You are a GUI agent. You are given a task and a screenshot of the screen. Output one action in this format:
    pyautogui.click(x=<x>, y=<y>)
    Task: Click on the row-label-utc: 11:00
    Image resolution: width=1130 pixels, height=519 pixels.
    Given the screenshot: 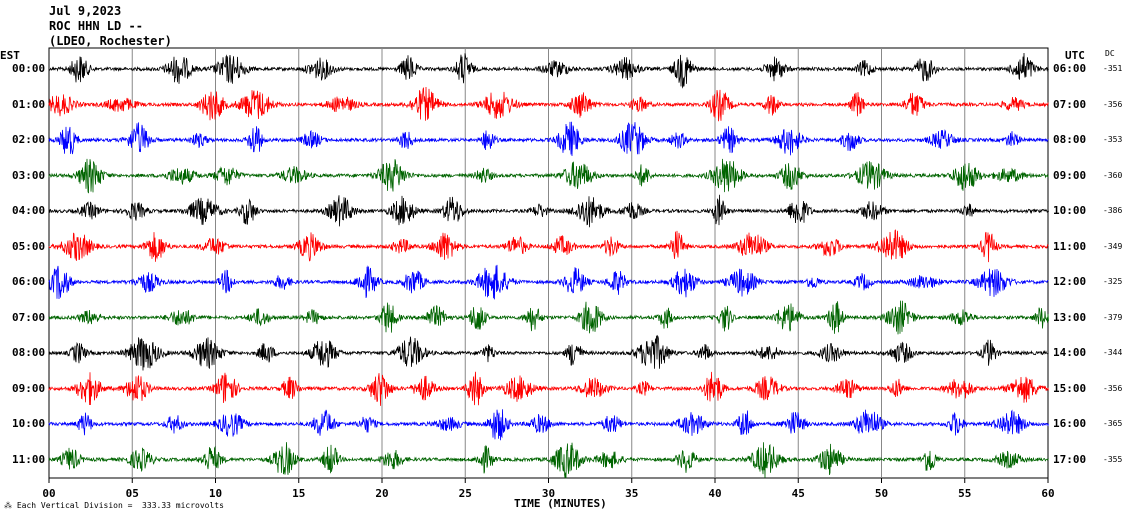 What is the action you would take?
    pyautogui.click(x=1070, y=246)
    